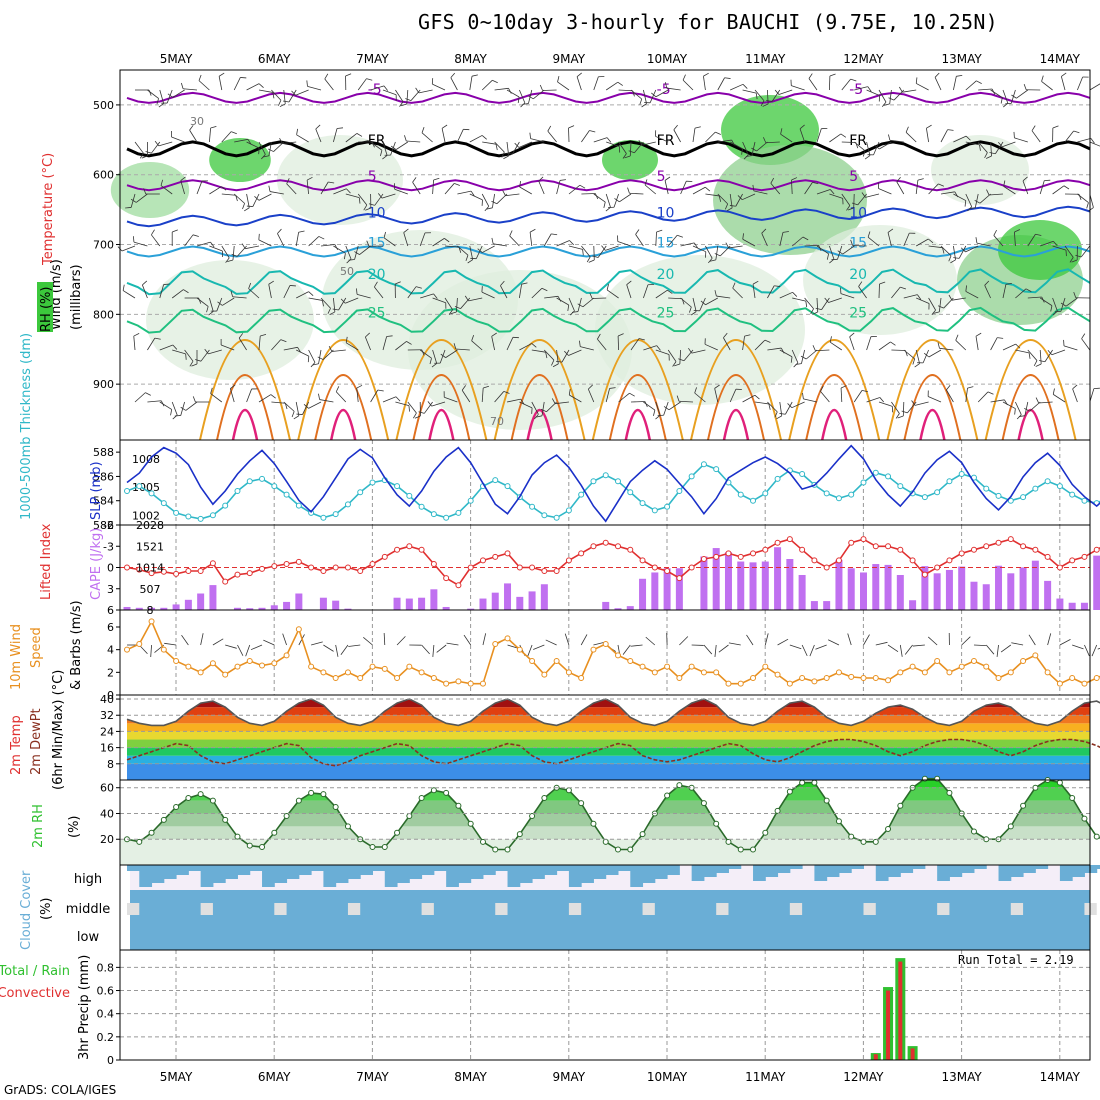  Describe the element at coordinates (38, 826) in the screenshot. I see `rh-ylabel-1: 2m RH` at that location.